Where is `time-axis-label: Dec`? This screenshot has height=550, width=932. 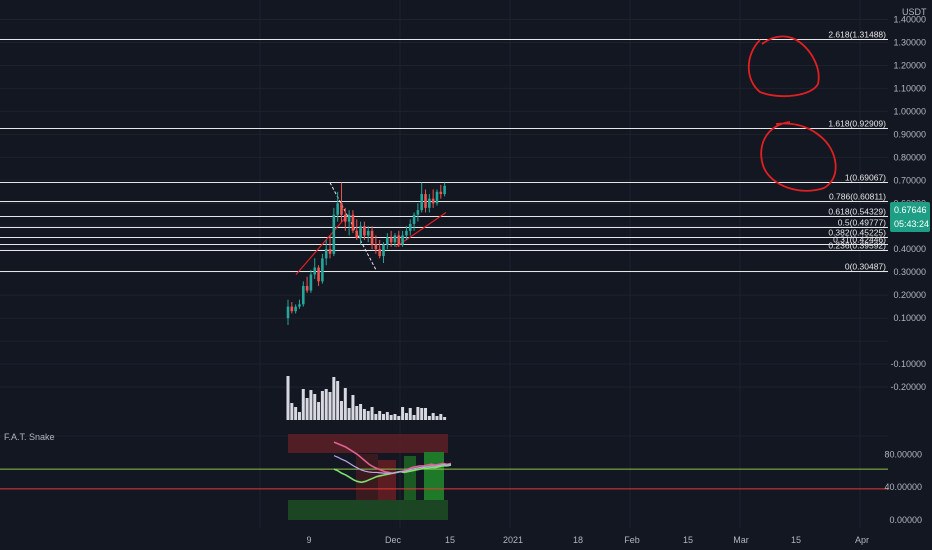 time-axis-label: Dec is located at coordinates (393, 540).